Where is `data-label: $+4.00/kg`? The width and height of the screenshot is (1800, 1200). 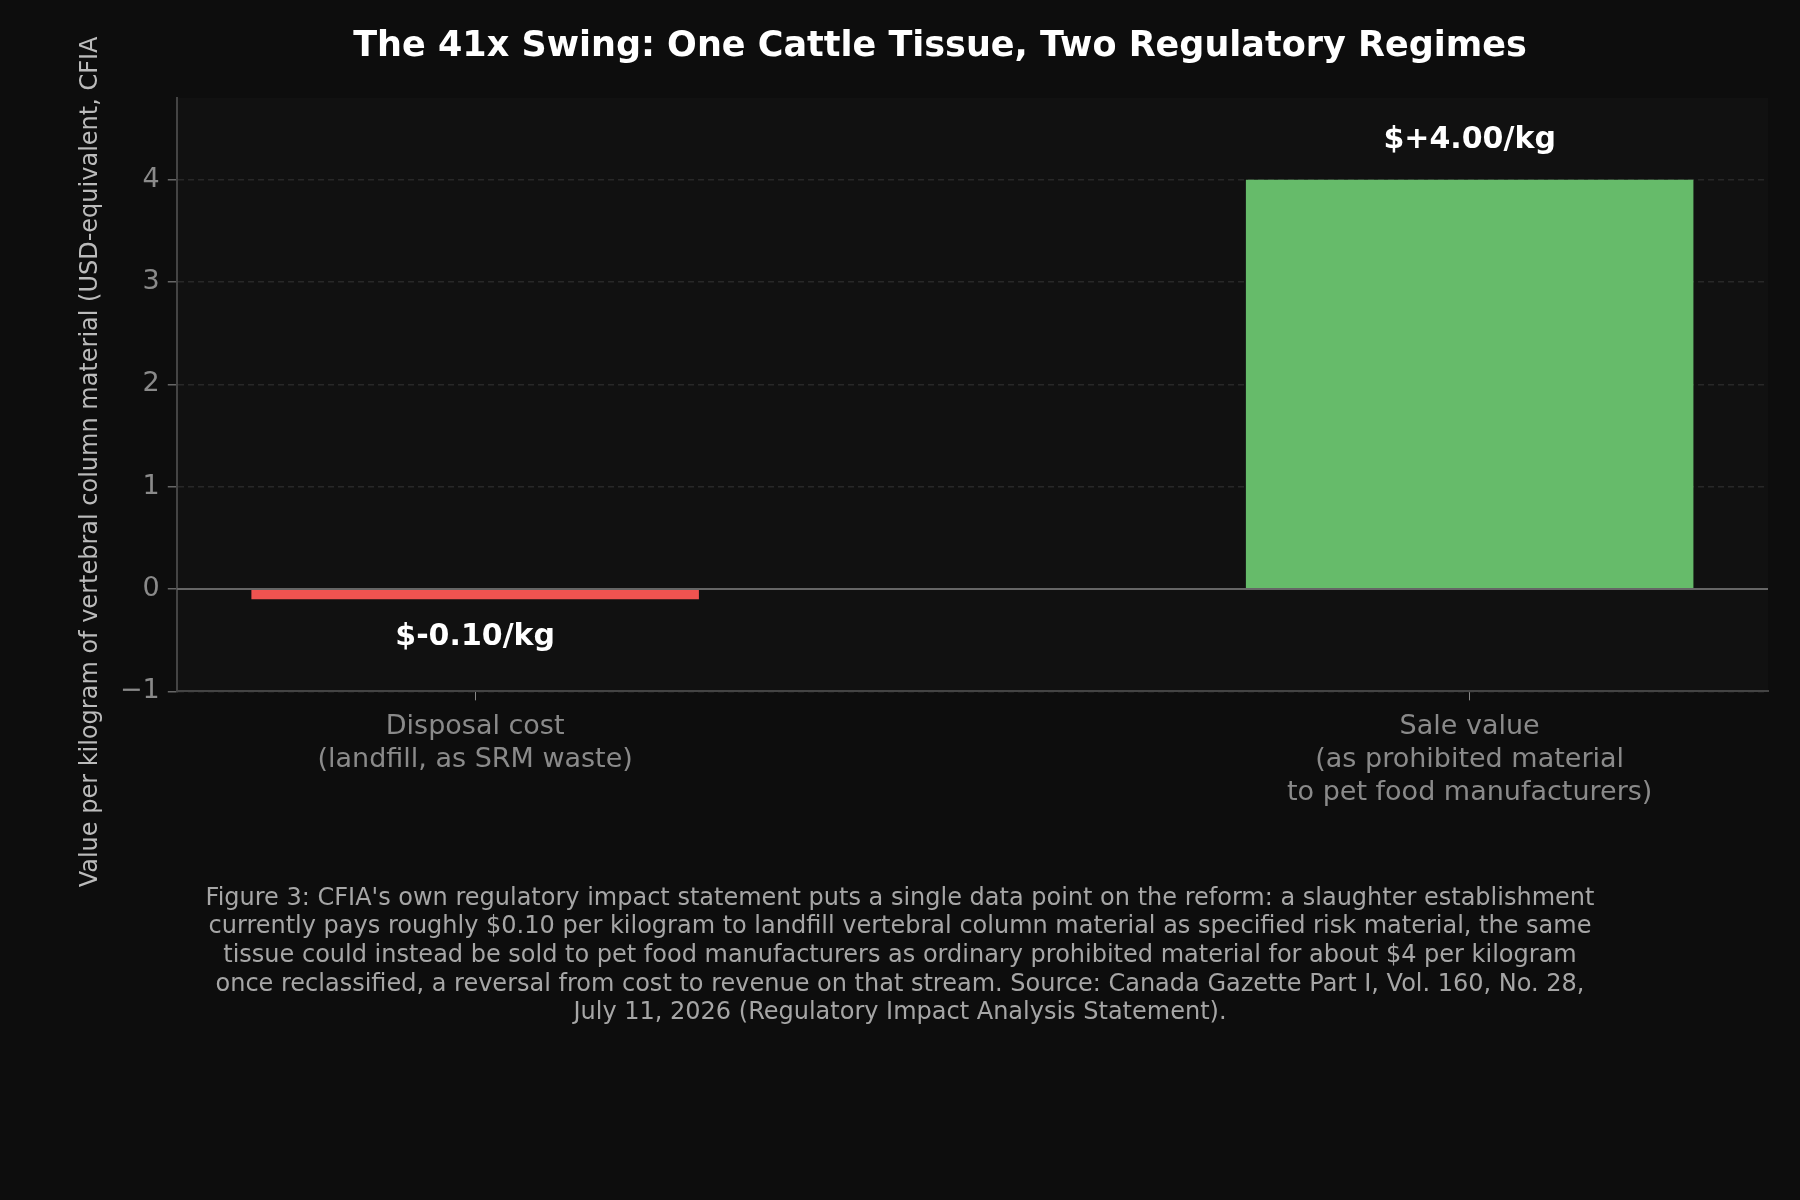
data-label: $+4.00/kg is located at coordinates (1469, 137).